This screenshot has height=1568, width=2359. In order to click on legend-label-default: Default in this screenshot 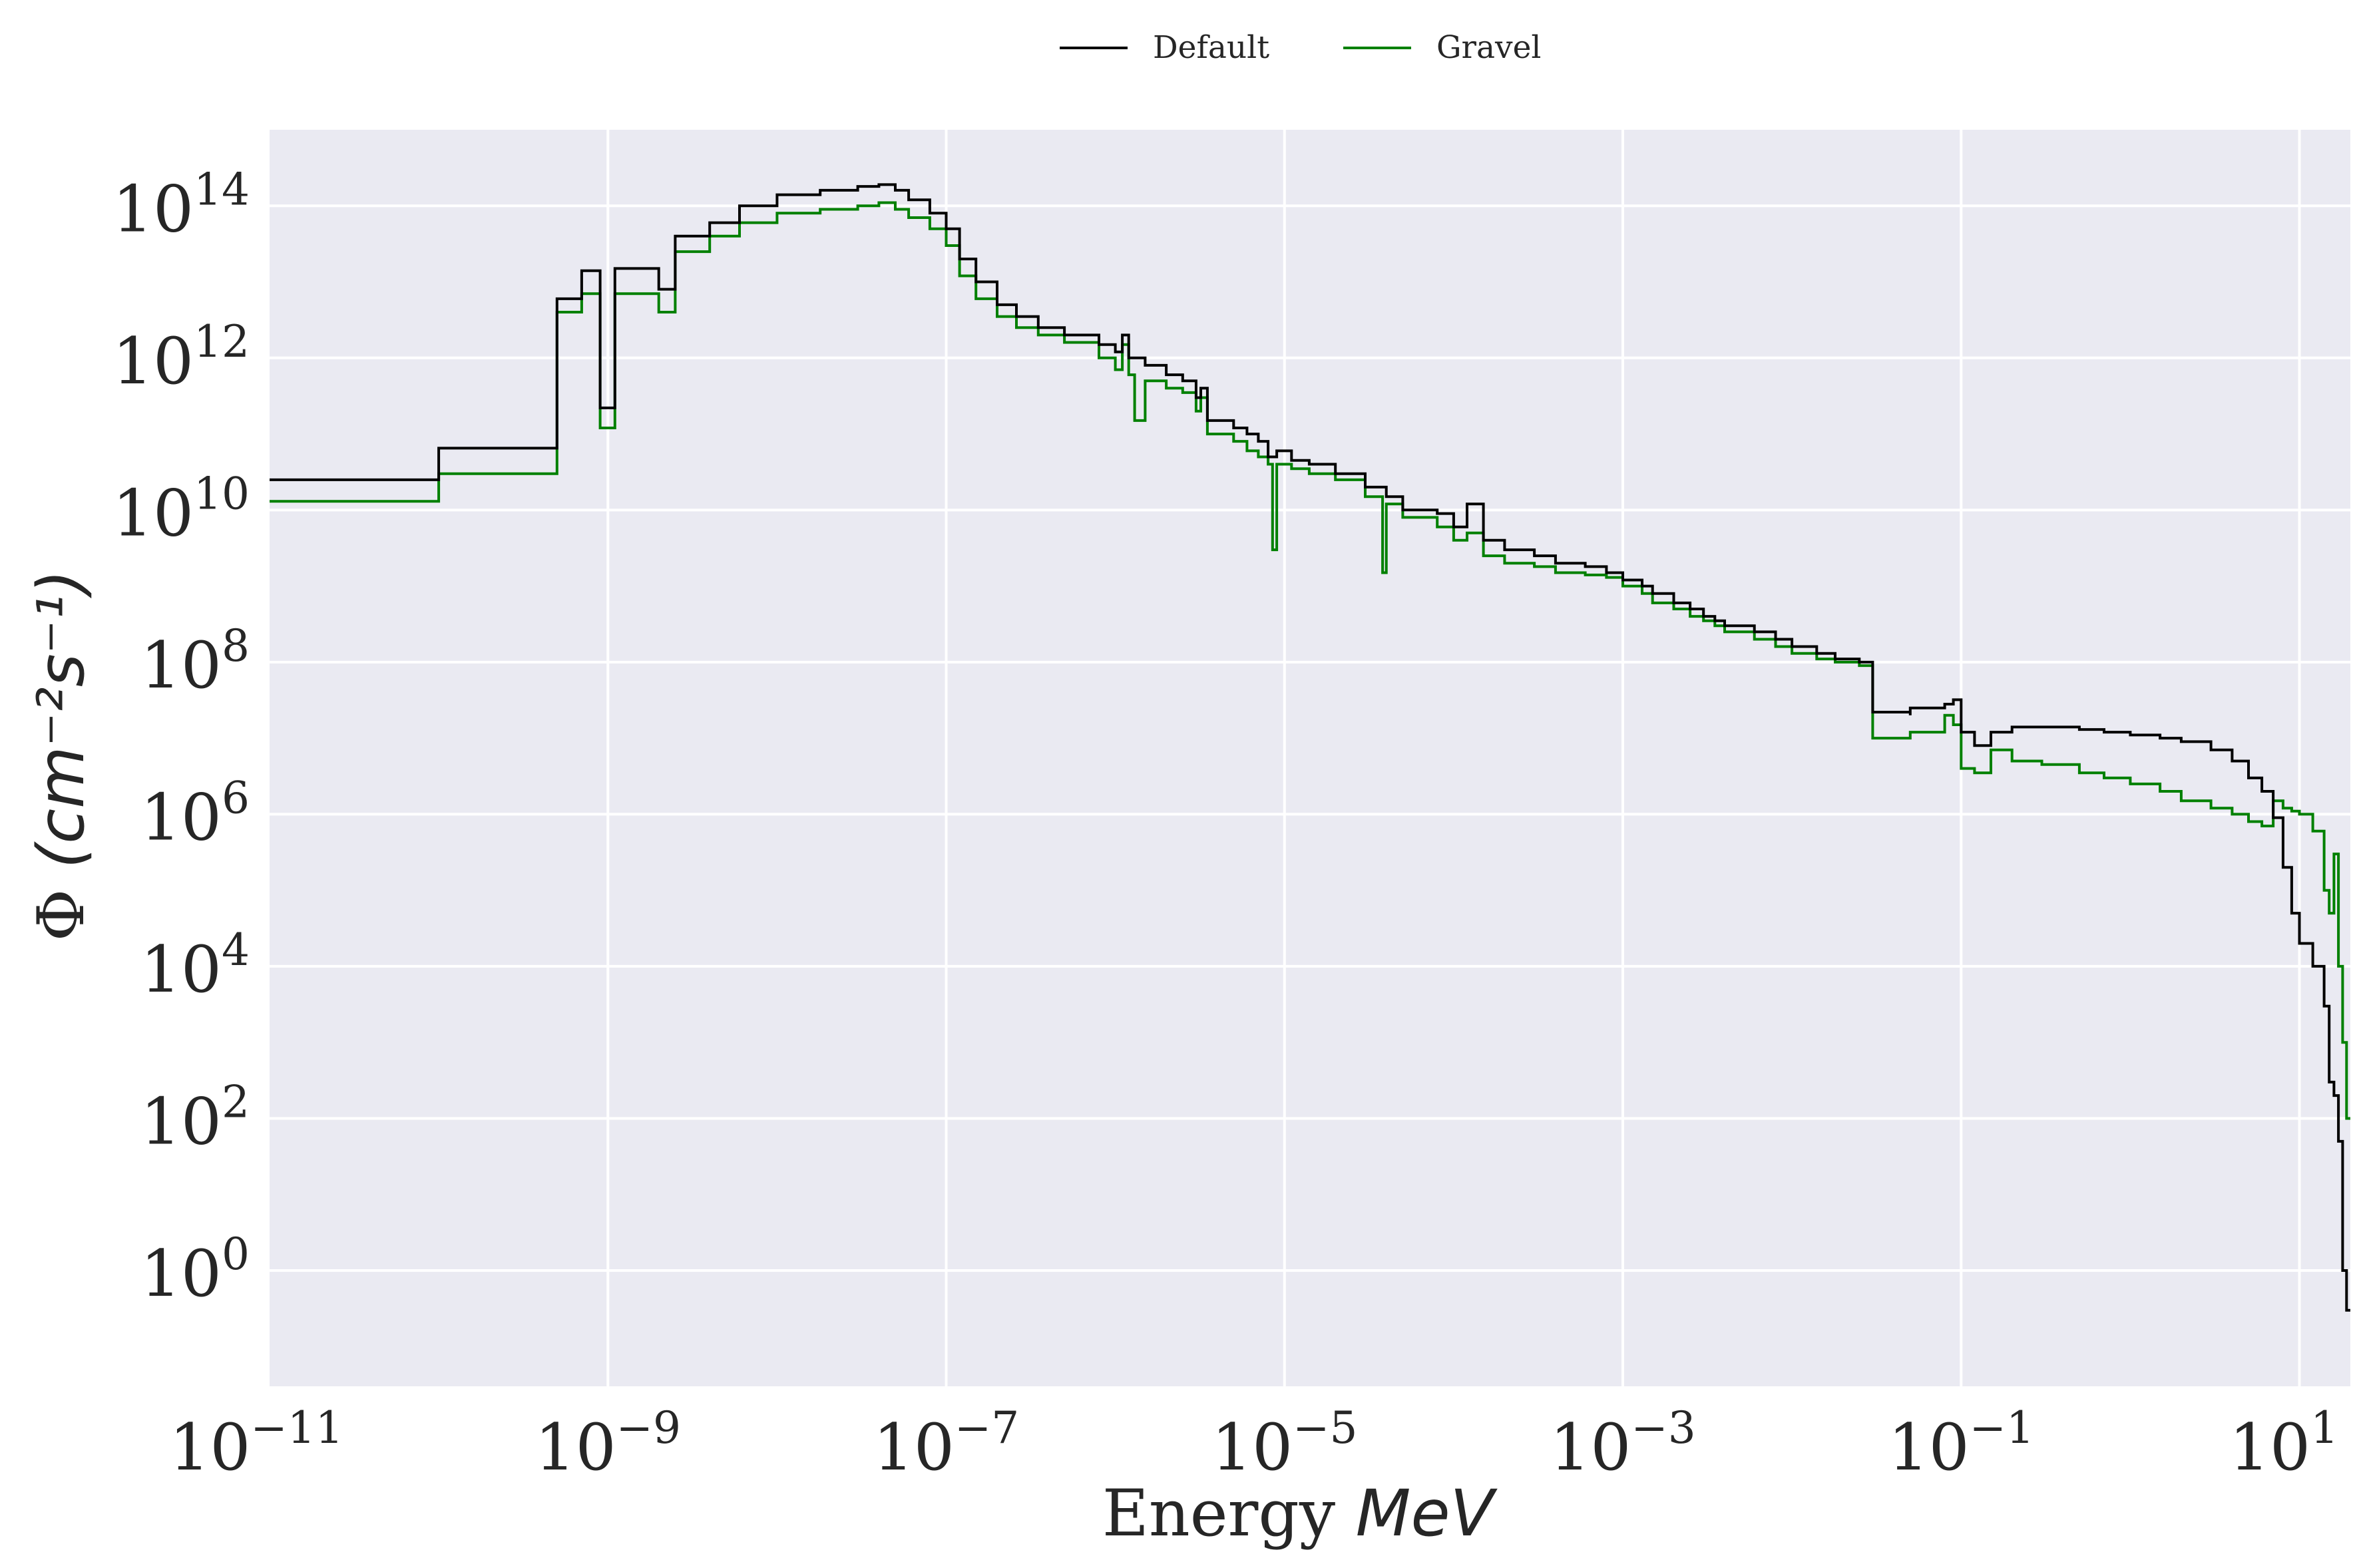, I will do `click(1211, 47)`.